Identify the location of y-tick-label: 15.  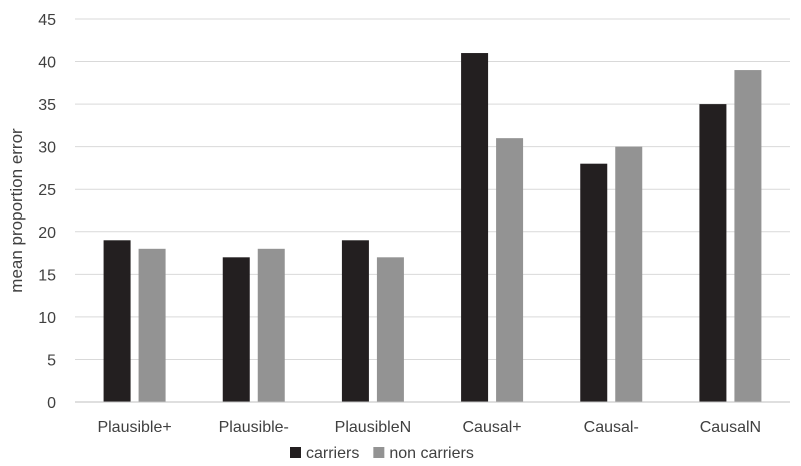
(47, 275).